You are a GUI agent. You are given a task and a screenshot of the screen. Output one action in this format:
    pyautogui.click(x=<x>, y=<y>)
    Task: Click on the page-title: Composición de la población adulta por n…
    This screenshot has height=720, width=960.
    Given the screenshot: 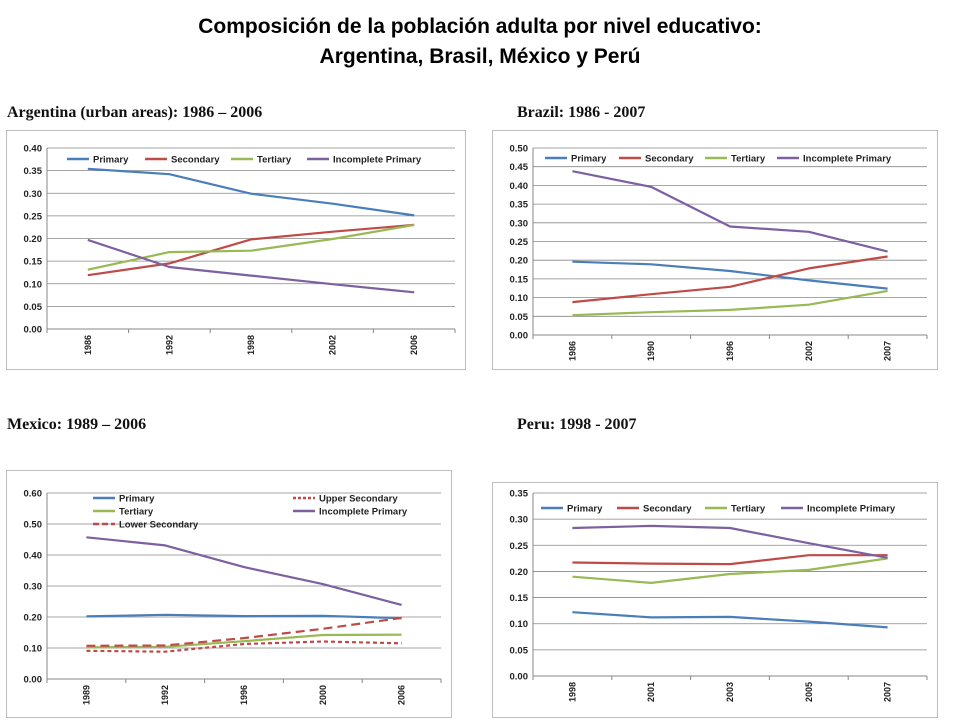 What is the action you would take?
    pyautogui.click(x=480, y=42)
    